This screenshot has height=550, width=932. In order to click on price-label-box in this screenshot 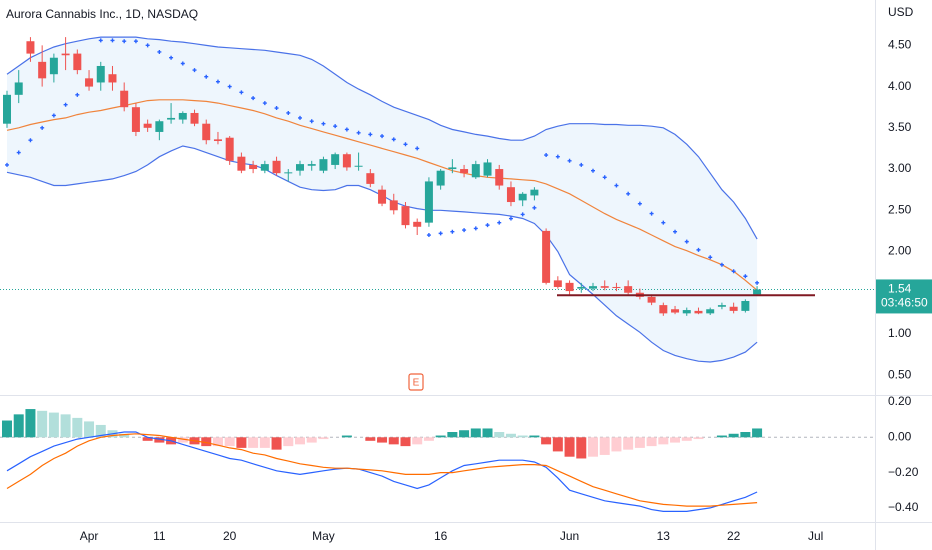, I will do `click(904, 296)`.